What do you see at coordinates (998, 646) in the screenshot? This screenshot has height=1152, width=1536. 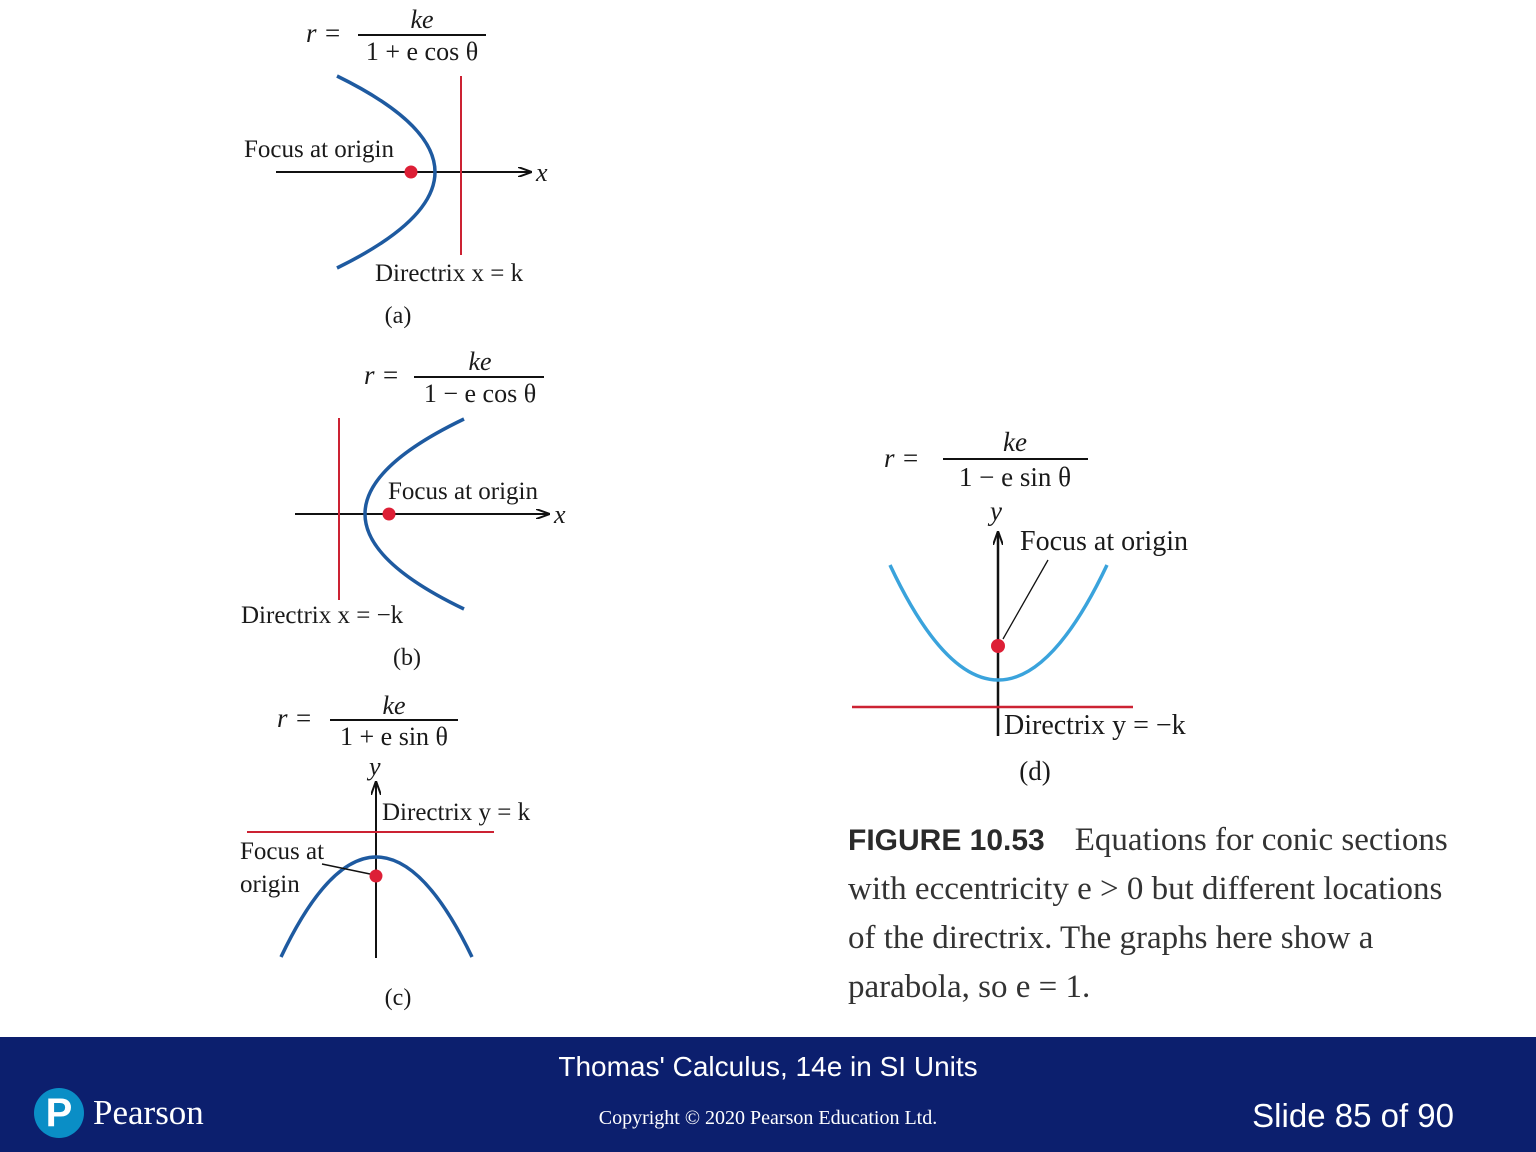 I see `focus-point-d` at bounding box center [998, 646].